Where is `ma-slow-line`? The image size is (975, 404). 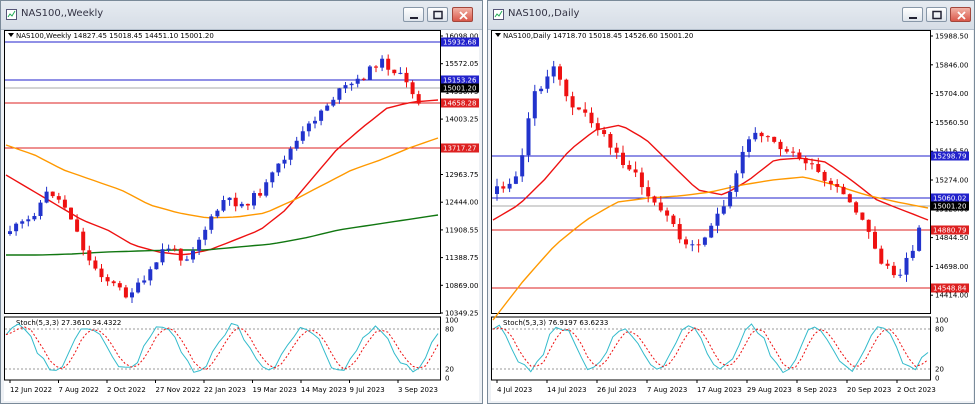 ma-slow-line is located at coordinates (222, 235).